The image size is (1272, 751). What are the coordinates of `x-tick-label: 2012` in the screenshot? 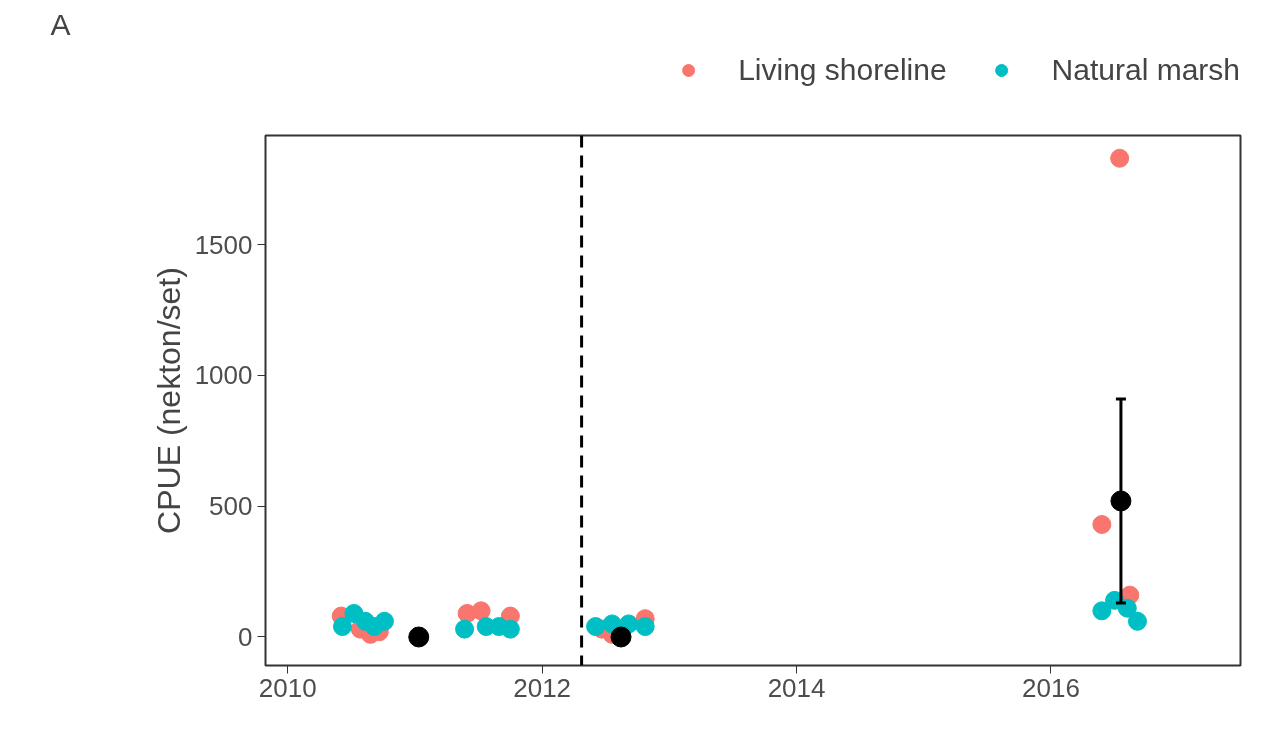 It's located at (542, 687).